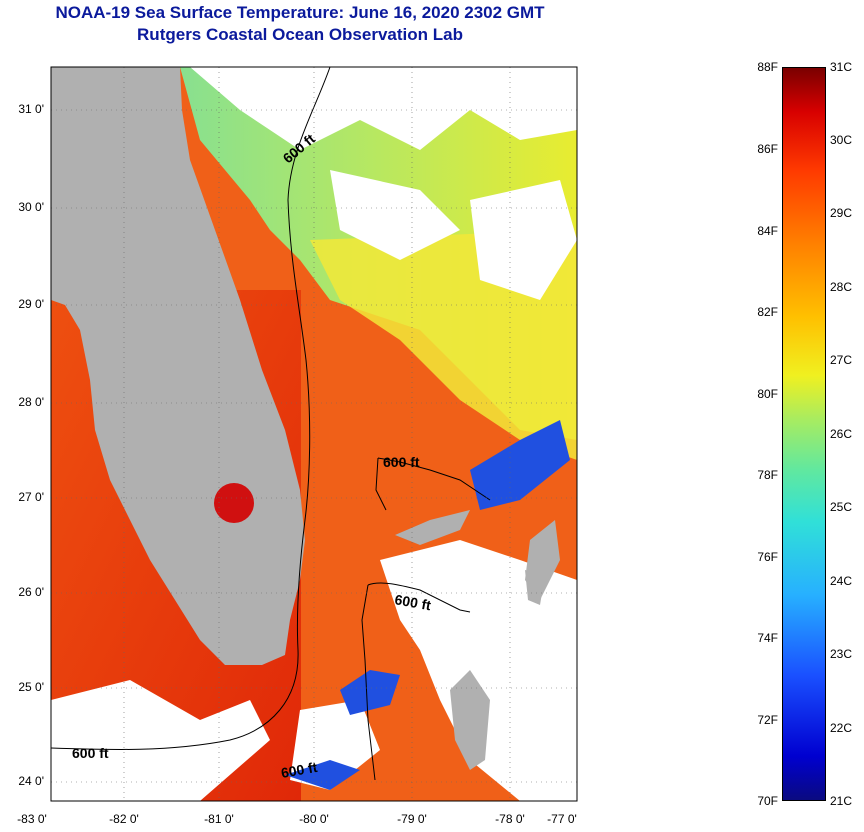 The height and width of the screenshot is (832, 864). I want to click on temperature-colorbar, so click(804, 434).